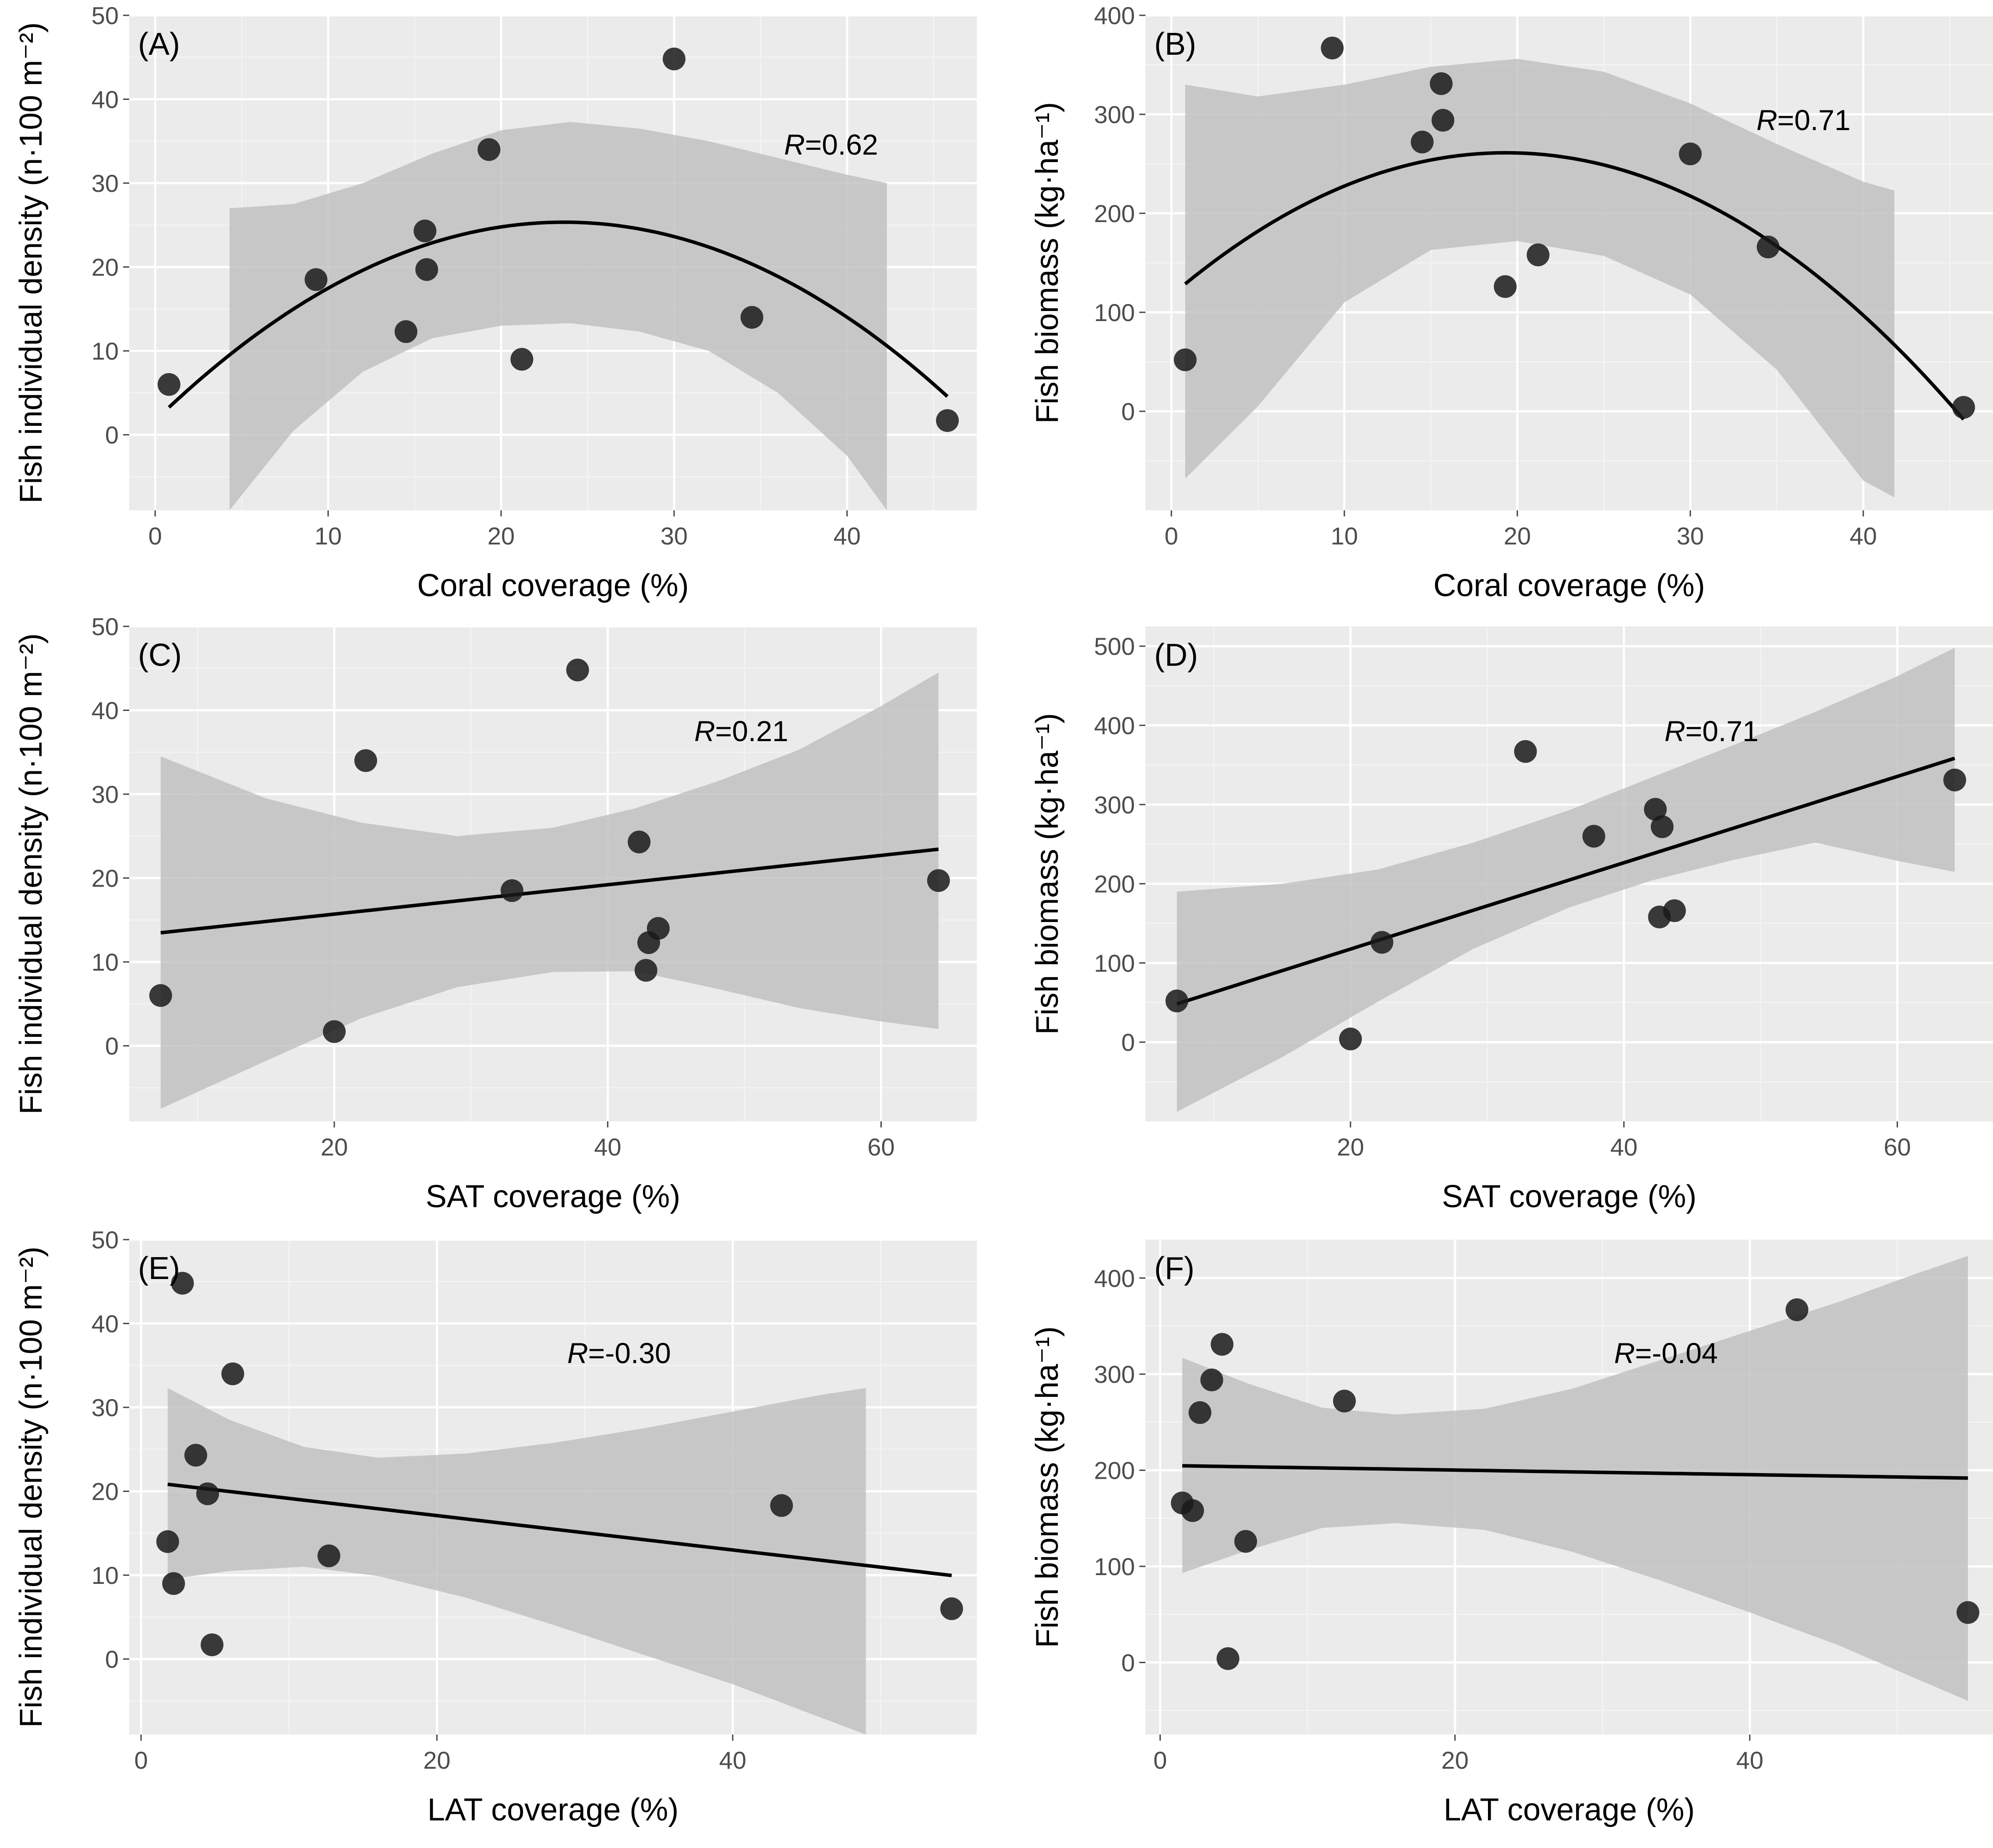 This screenshot has width=1993, height=1848. I want to click on correlation-label: R=0.21, so click(741, 731).